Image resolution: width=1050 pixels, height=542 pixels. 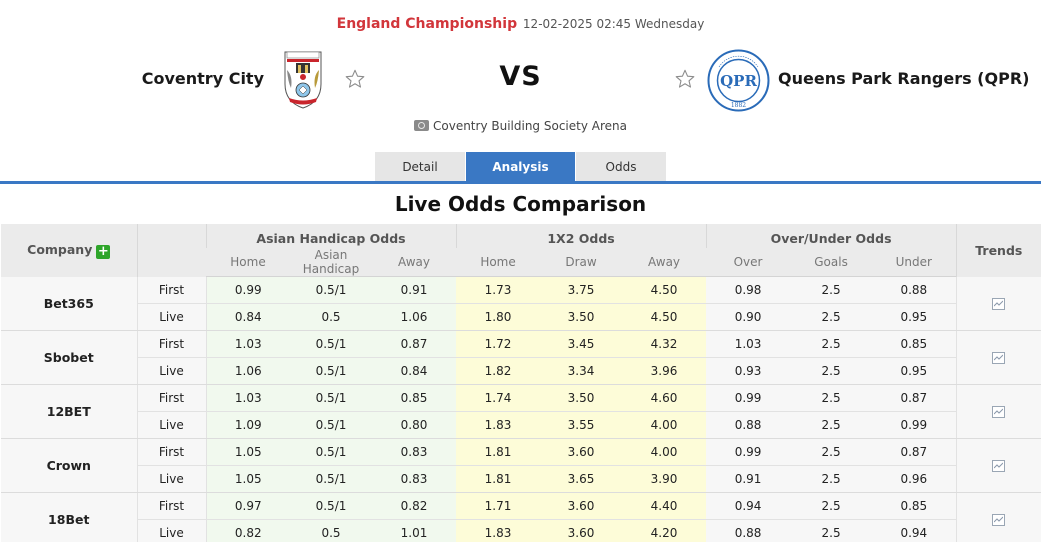 I want to click on away-team-crest-icon: QPR 1882, so click(x=738, y=80).